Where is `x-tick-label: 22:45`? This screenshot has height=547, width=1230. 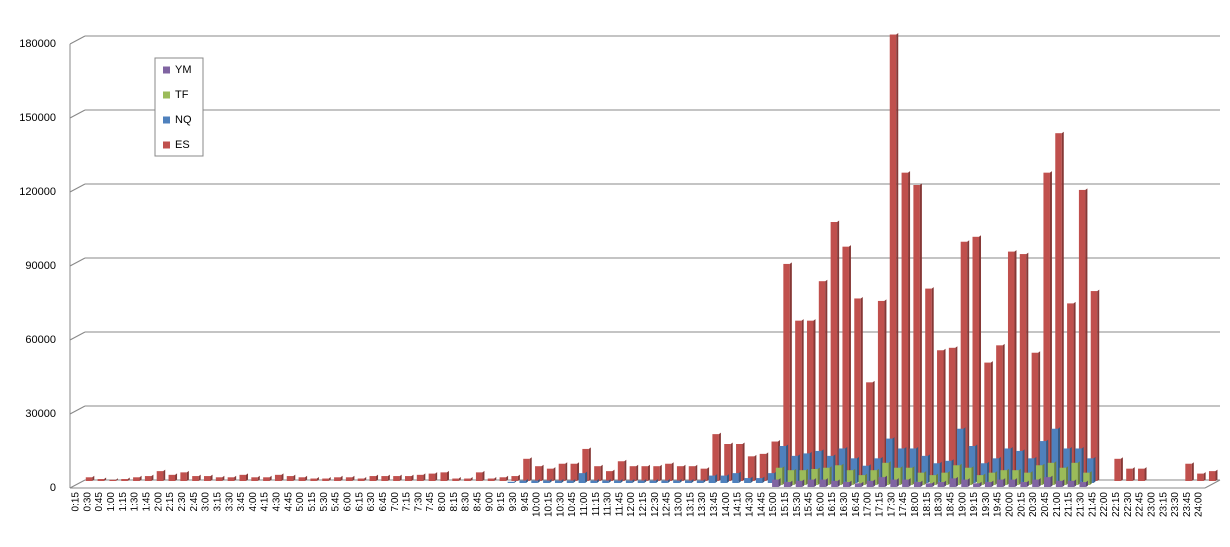 x-tick-label: 22:45 is located at coordinates (1140, 504).